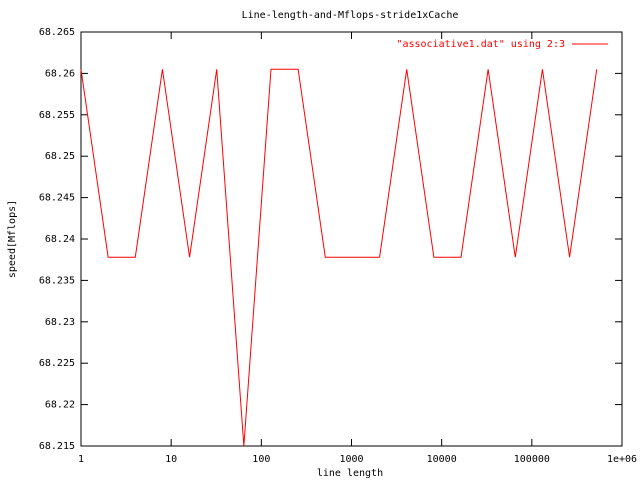 This screenshot has height=480, width=640. What do you see at coordinates (442, 459) in the screenshot?
I see `x-tick-label: 10000` at bounding box center [442, 459].